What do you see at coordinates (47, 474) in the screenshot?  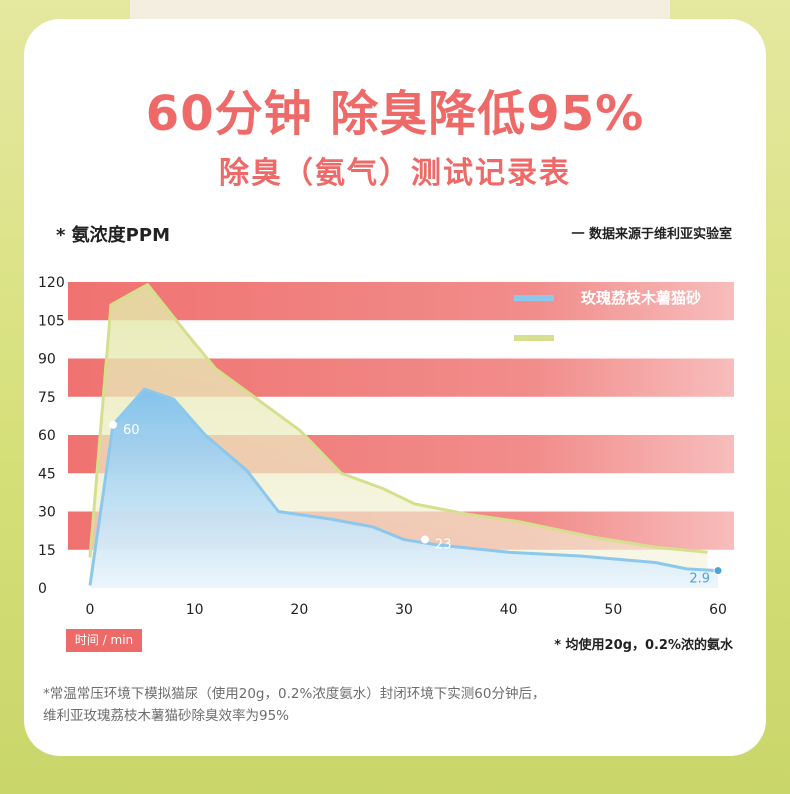 I see `y-tick-label: 45` at bounding box center [47, 474].